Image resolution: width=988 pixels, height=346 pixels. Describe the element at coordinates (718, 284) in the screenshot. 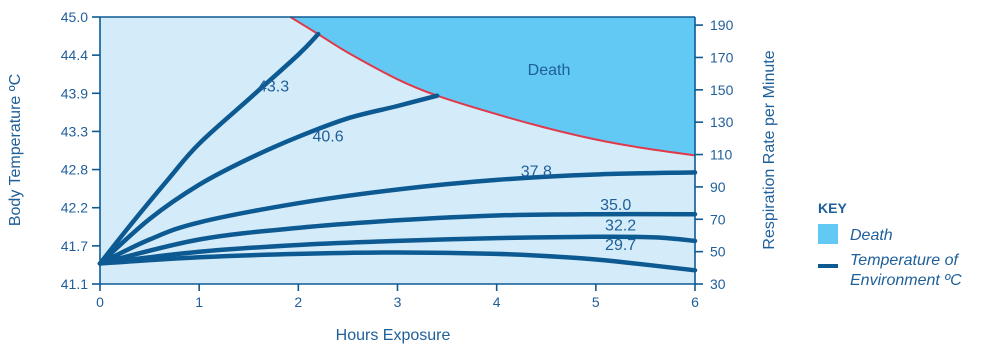

I see `right-tick-label: 30` at that location.